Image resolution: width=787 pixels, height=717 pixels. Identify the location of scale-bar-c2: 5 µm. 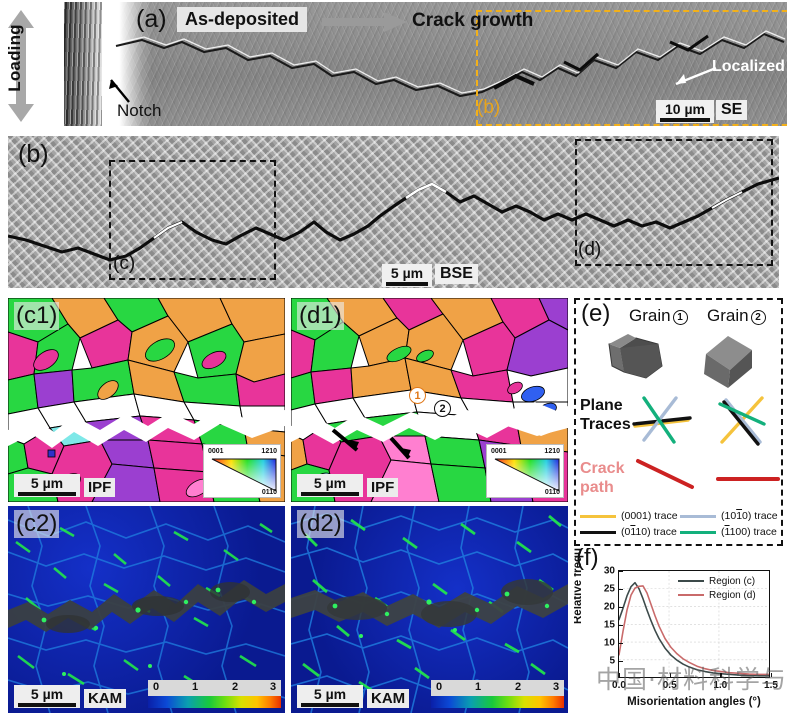
(47, 696).